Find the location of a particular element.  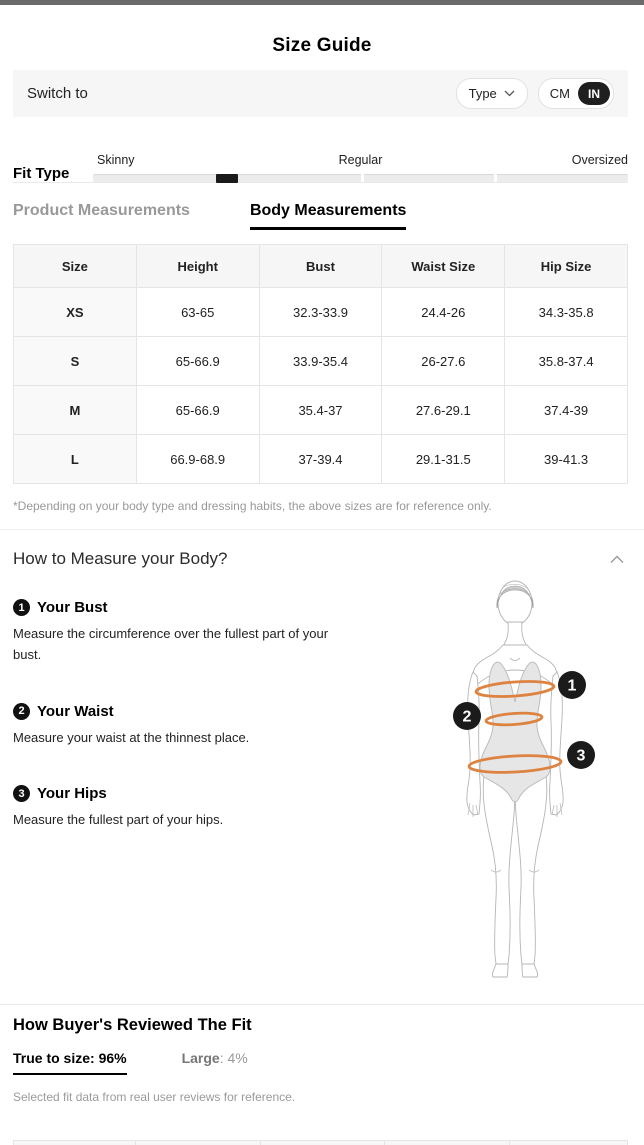

stat-large-value: : 4% is located at coordinates (233, 1058).